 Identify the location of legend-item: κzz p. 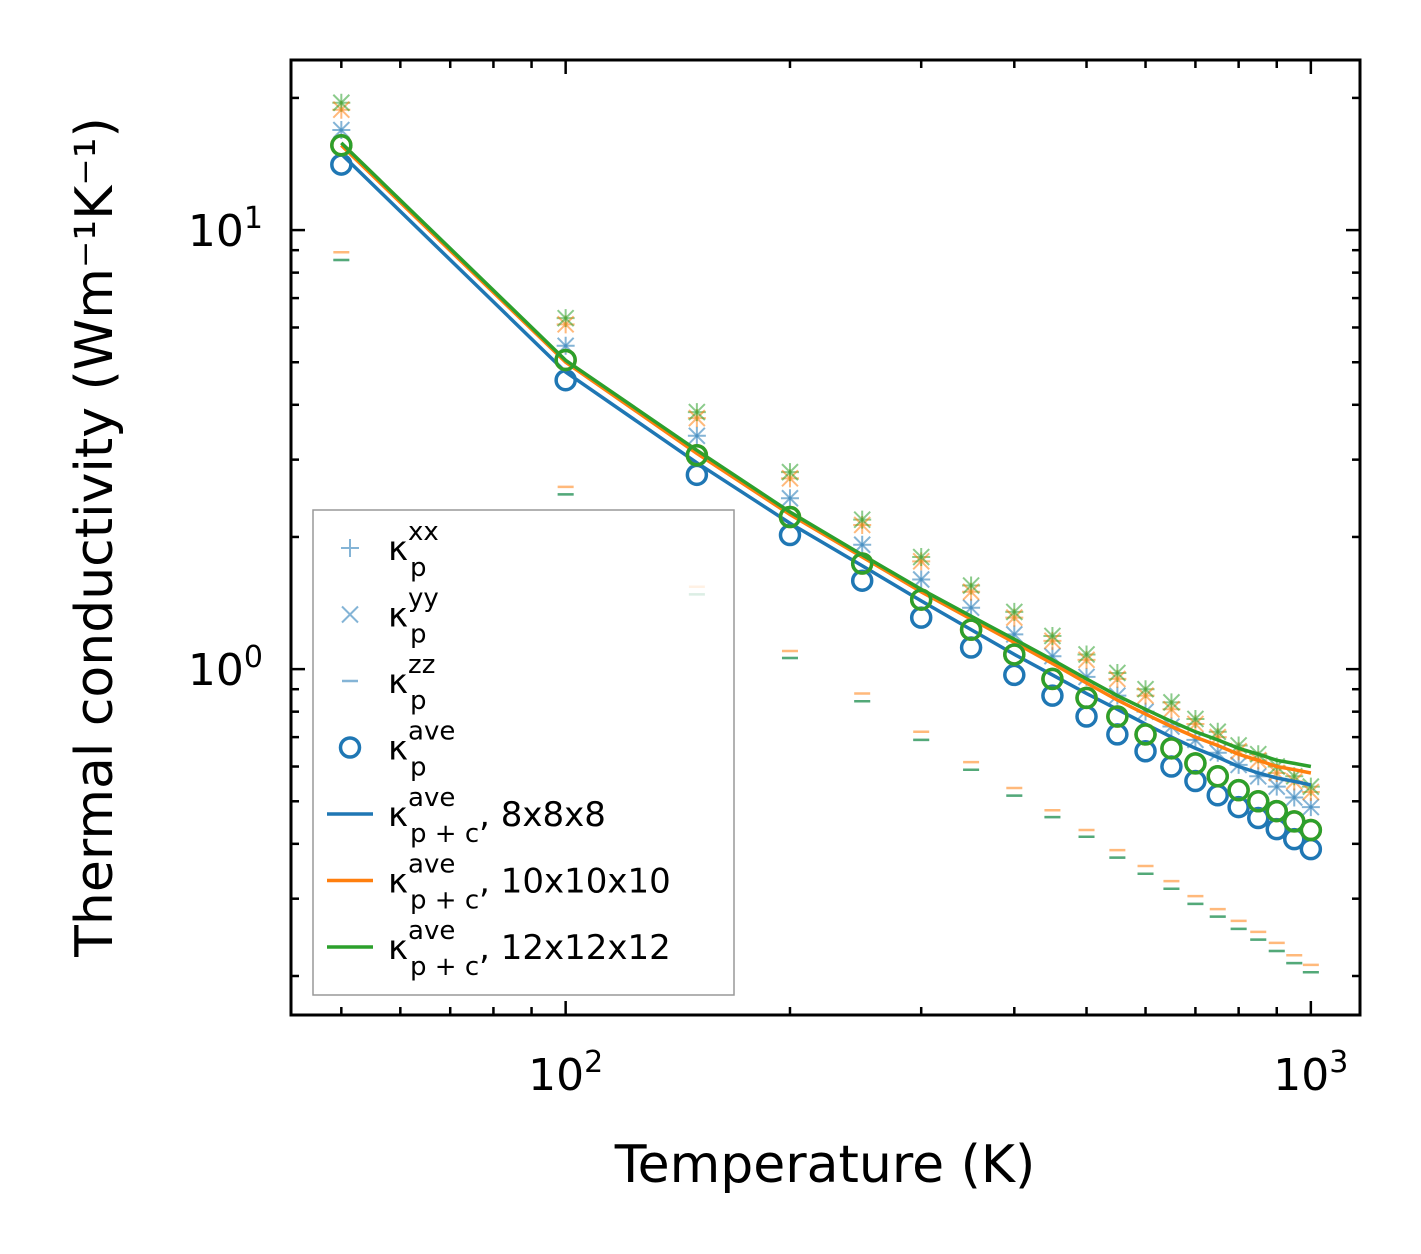
(388, 683).